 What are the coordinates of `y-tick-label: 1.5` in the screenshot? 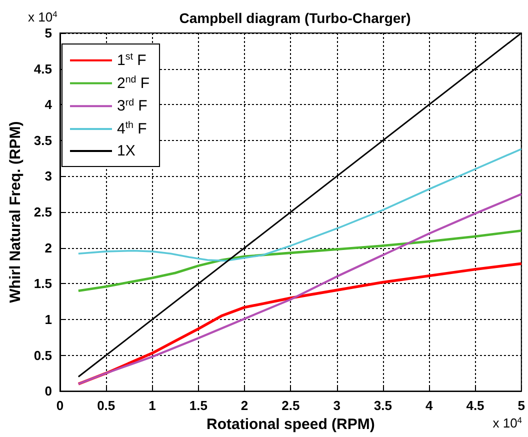 It's located at (43, 284).